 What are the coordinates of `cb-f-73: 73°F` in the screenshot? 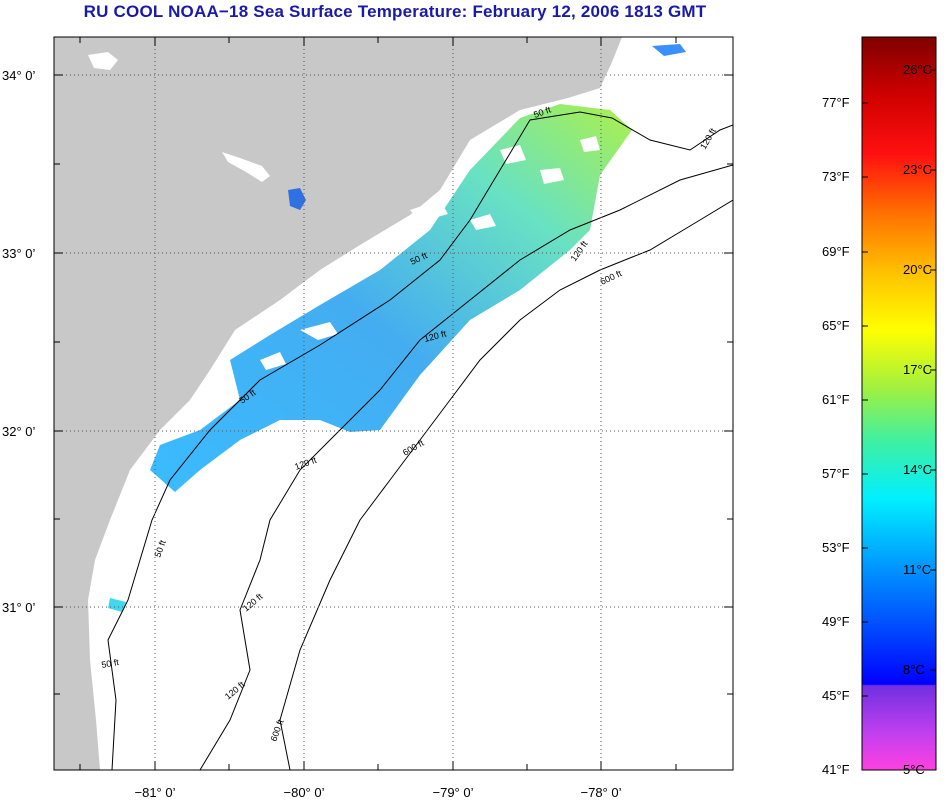 It's located at (836, 176).